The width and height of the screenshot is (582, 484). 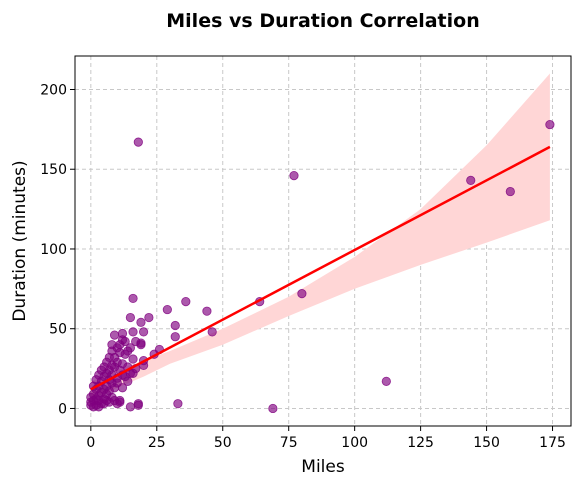 I want to click on x-tick-label: 175, so click(x=552, y=443).